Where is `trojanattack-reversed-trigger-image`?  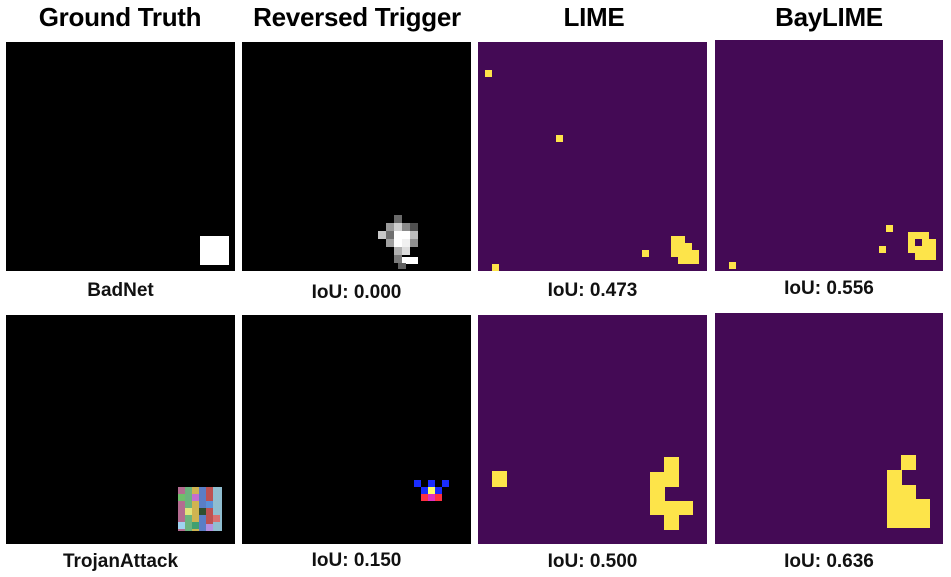
trojanattack-reversed-trigger-image is located at coordinates (356, 429).